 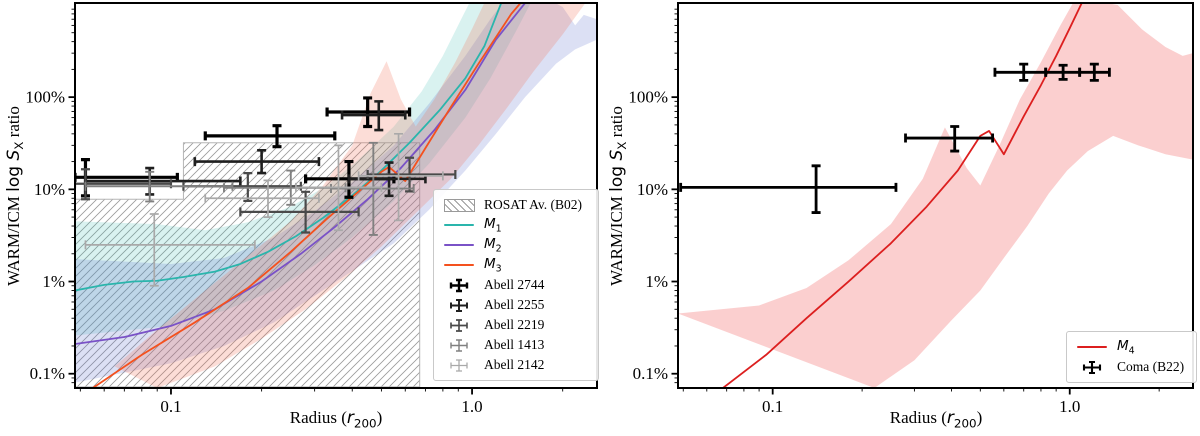 I want to click on abell-2255-marker, so click(x=459, y=305).